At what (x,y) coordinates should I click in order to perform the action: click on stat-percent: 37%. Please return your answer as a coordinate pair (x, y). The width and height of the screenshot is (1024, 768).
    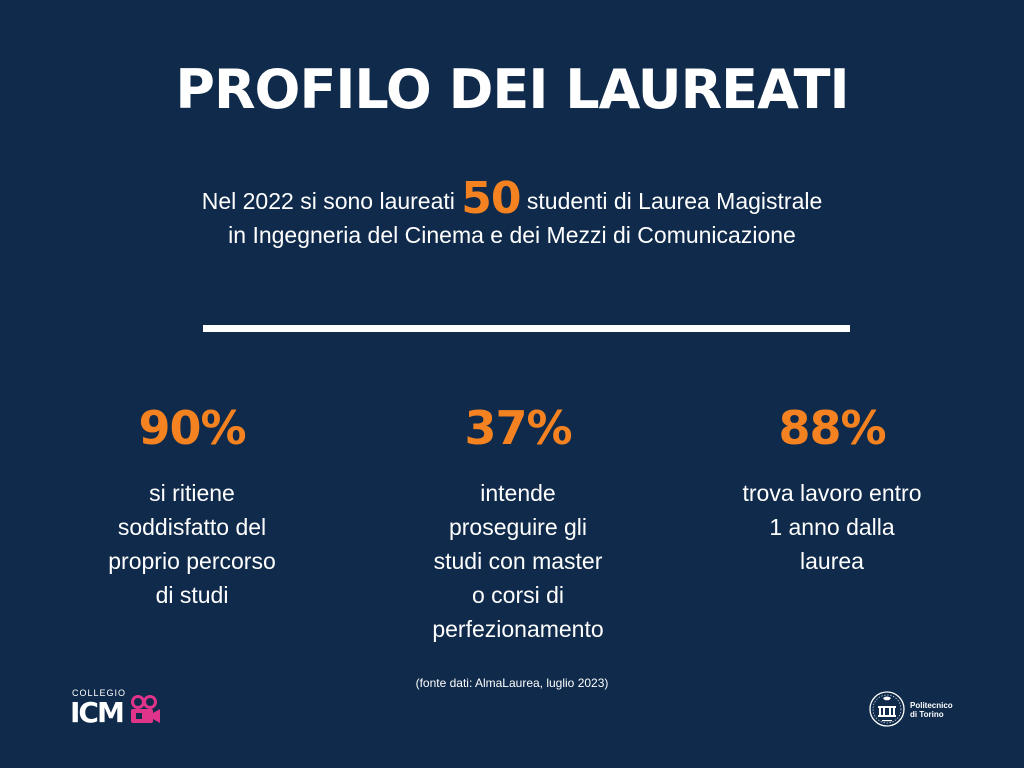
    Looking at the image, I should click on (518, 428).